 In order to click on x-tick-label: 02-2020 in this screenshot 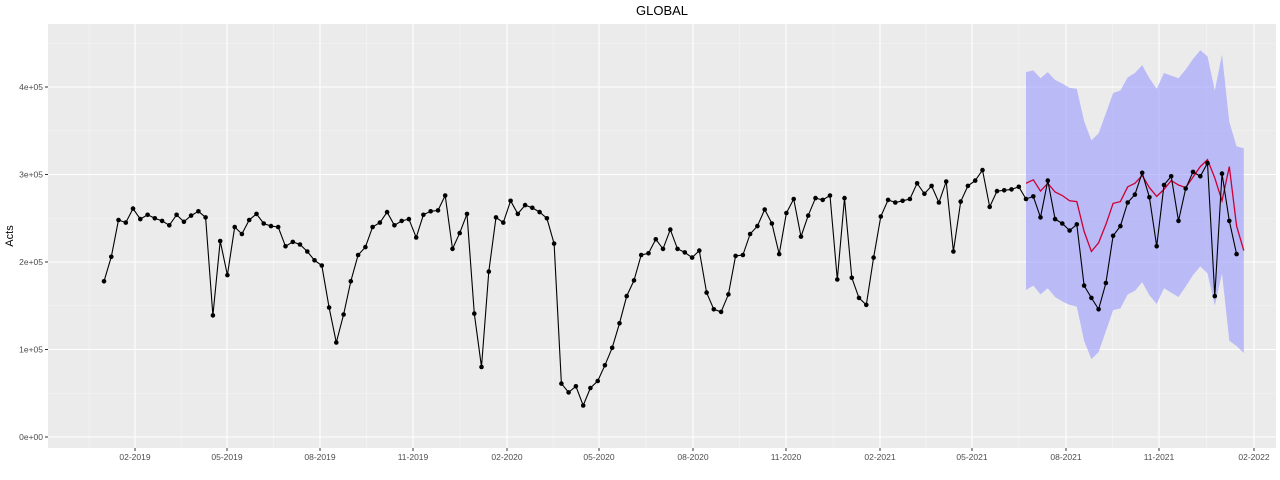, I will do `click(506, 457)`.